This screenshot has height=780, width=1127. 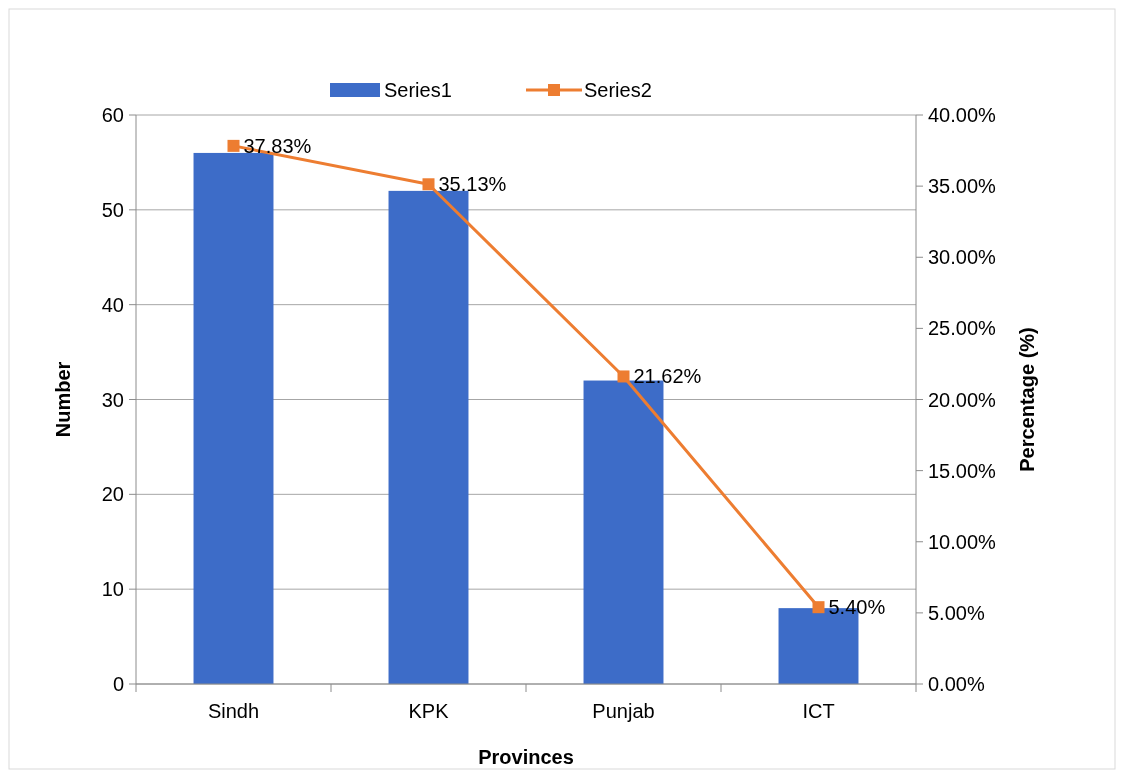 I want to click on data-label: 5.40%, so click(x=857, y=607).